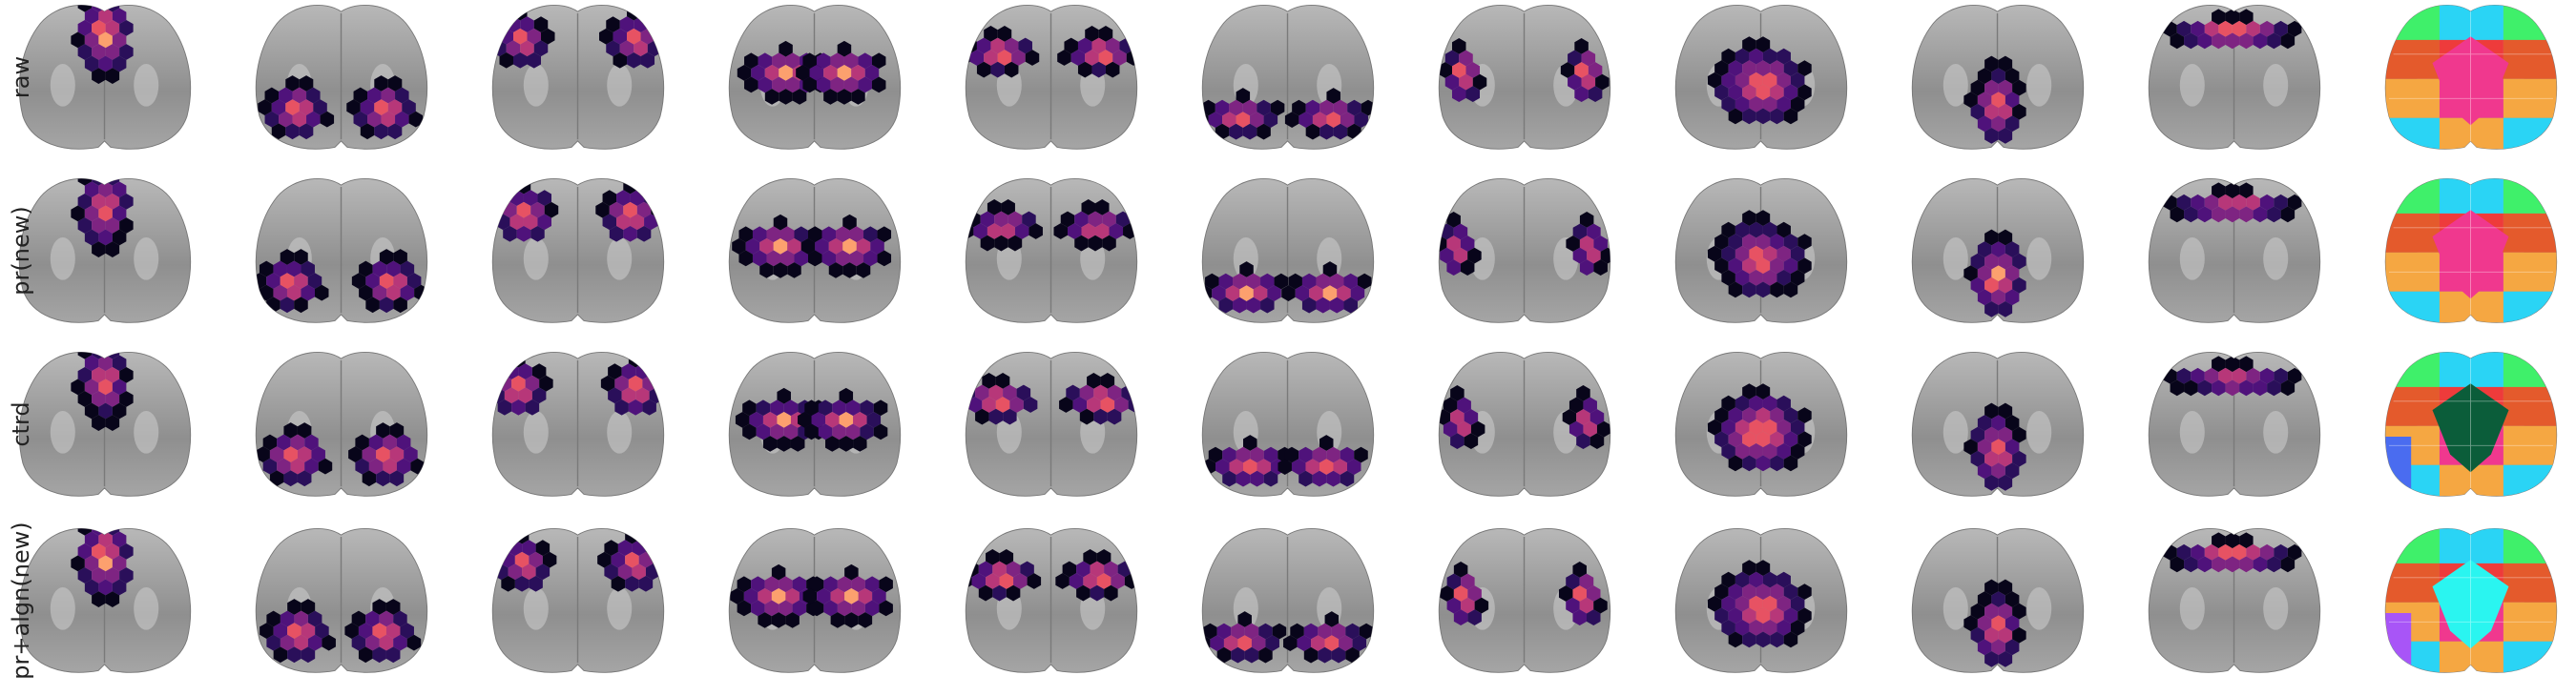 The height and width of the screenshot is (696, 2576). I want to click on parcel, so click(2471, 546).